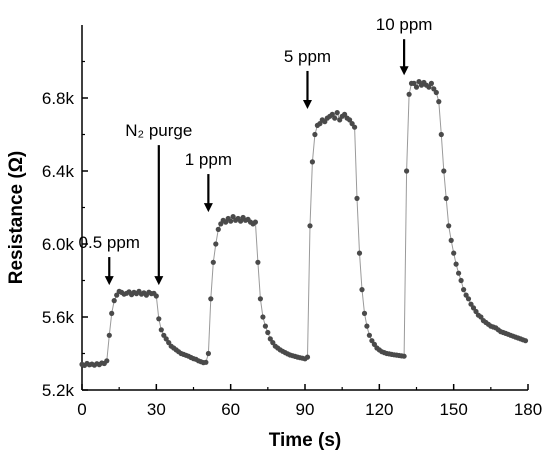 Image resolution: width=550 pixels, height=461 pixels. What do you see at coordinates (307, 56) in the screenshot?
I see `annotation-label: 5 ppm` at bounding box center [307, 56].